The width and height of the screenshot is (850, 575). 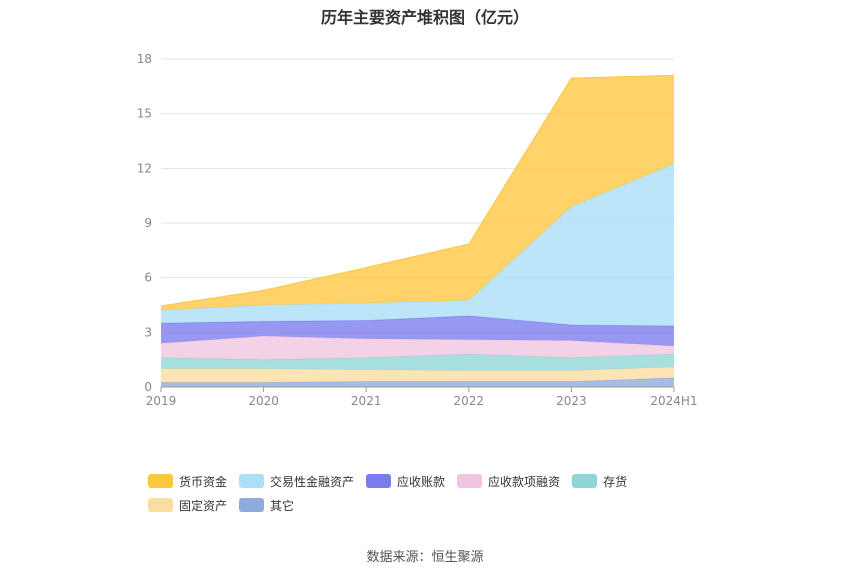 I want to click on x-tick-label: 2024H1, so click(x=673, y=401).